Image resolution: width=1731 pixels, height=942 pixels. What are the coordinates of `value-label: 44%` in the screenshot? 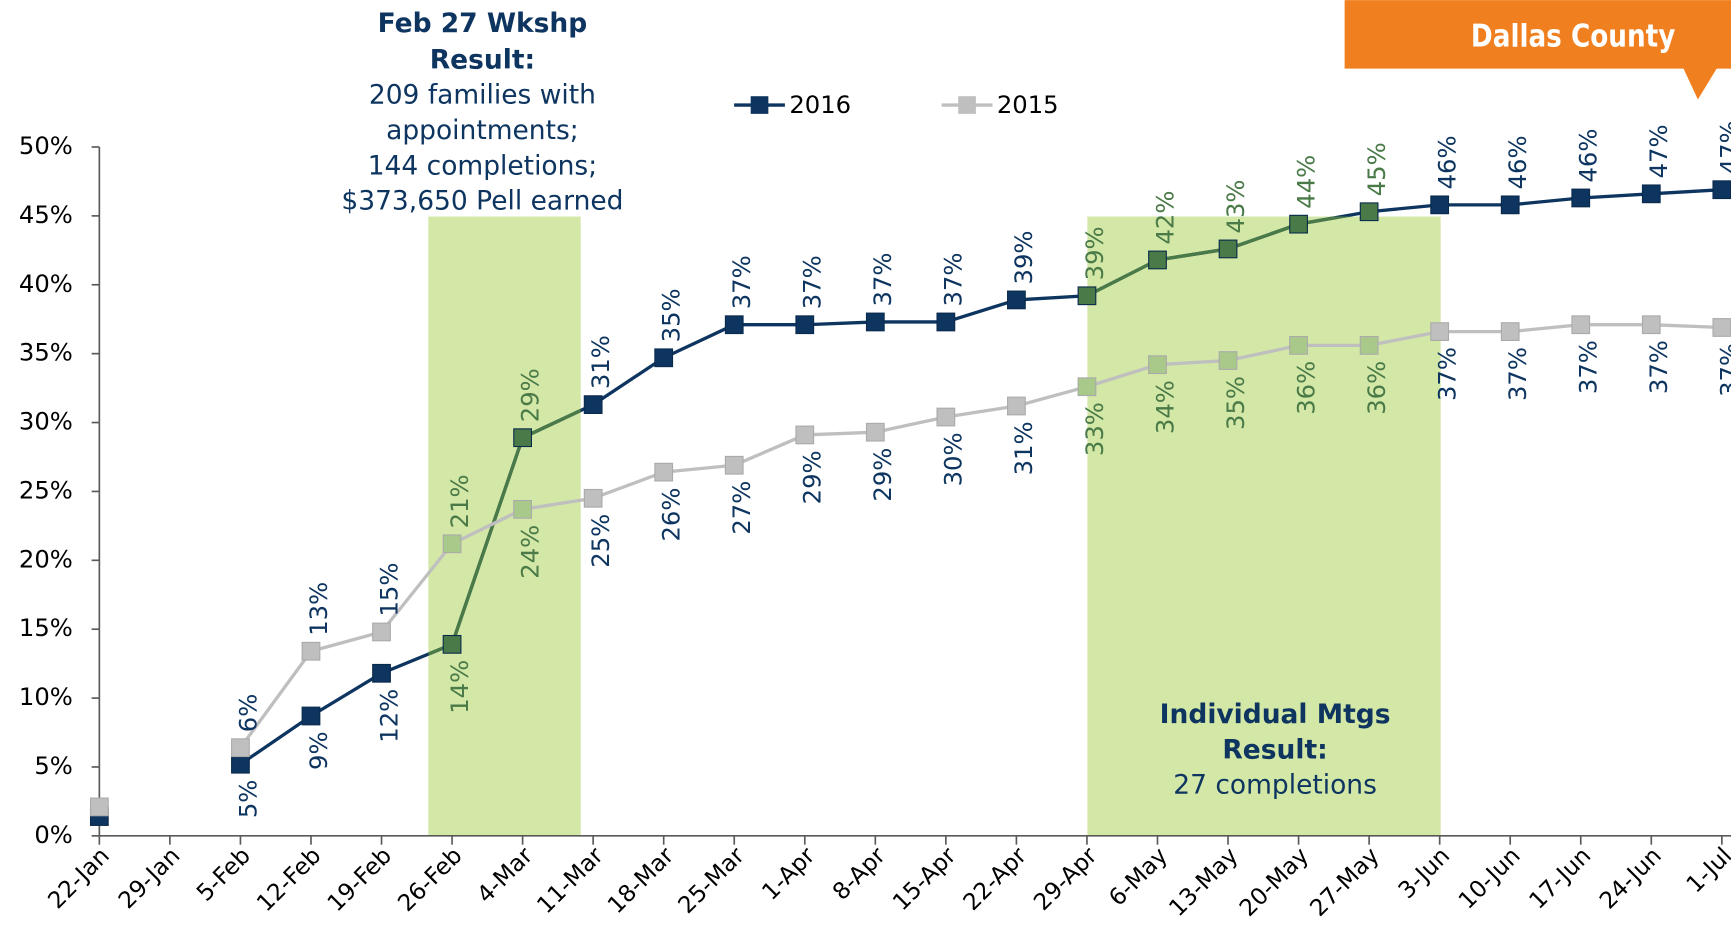 It's located at (1305, 182).